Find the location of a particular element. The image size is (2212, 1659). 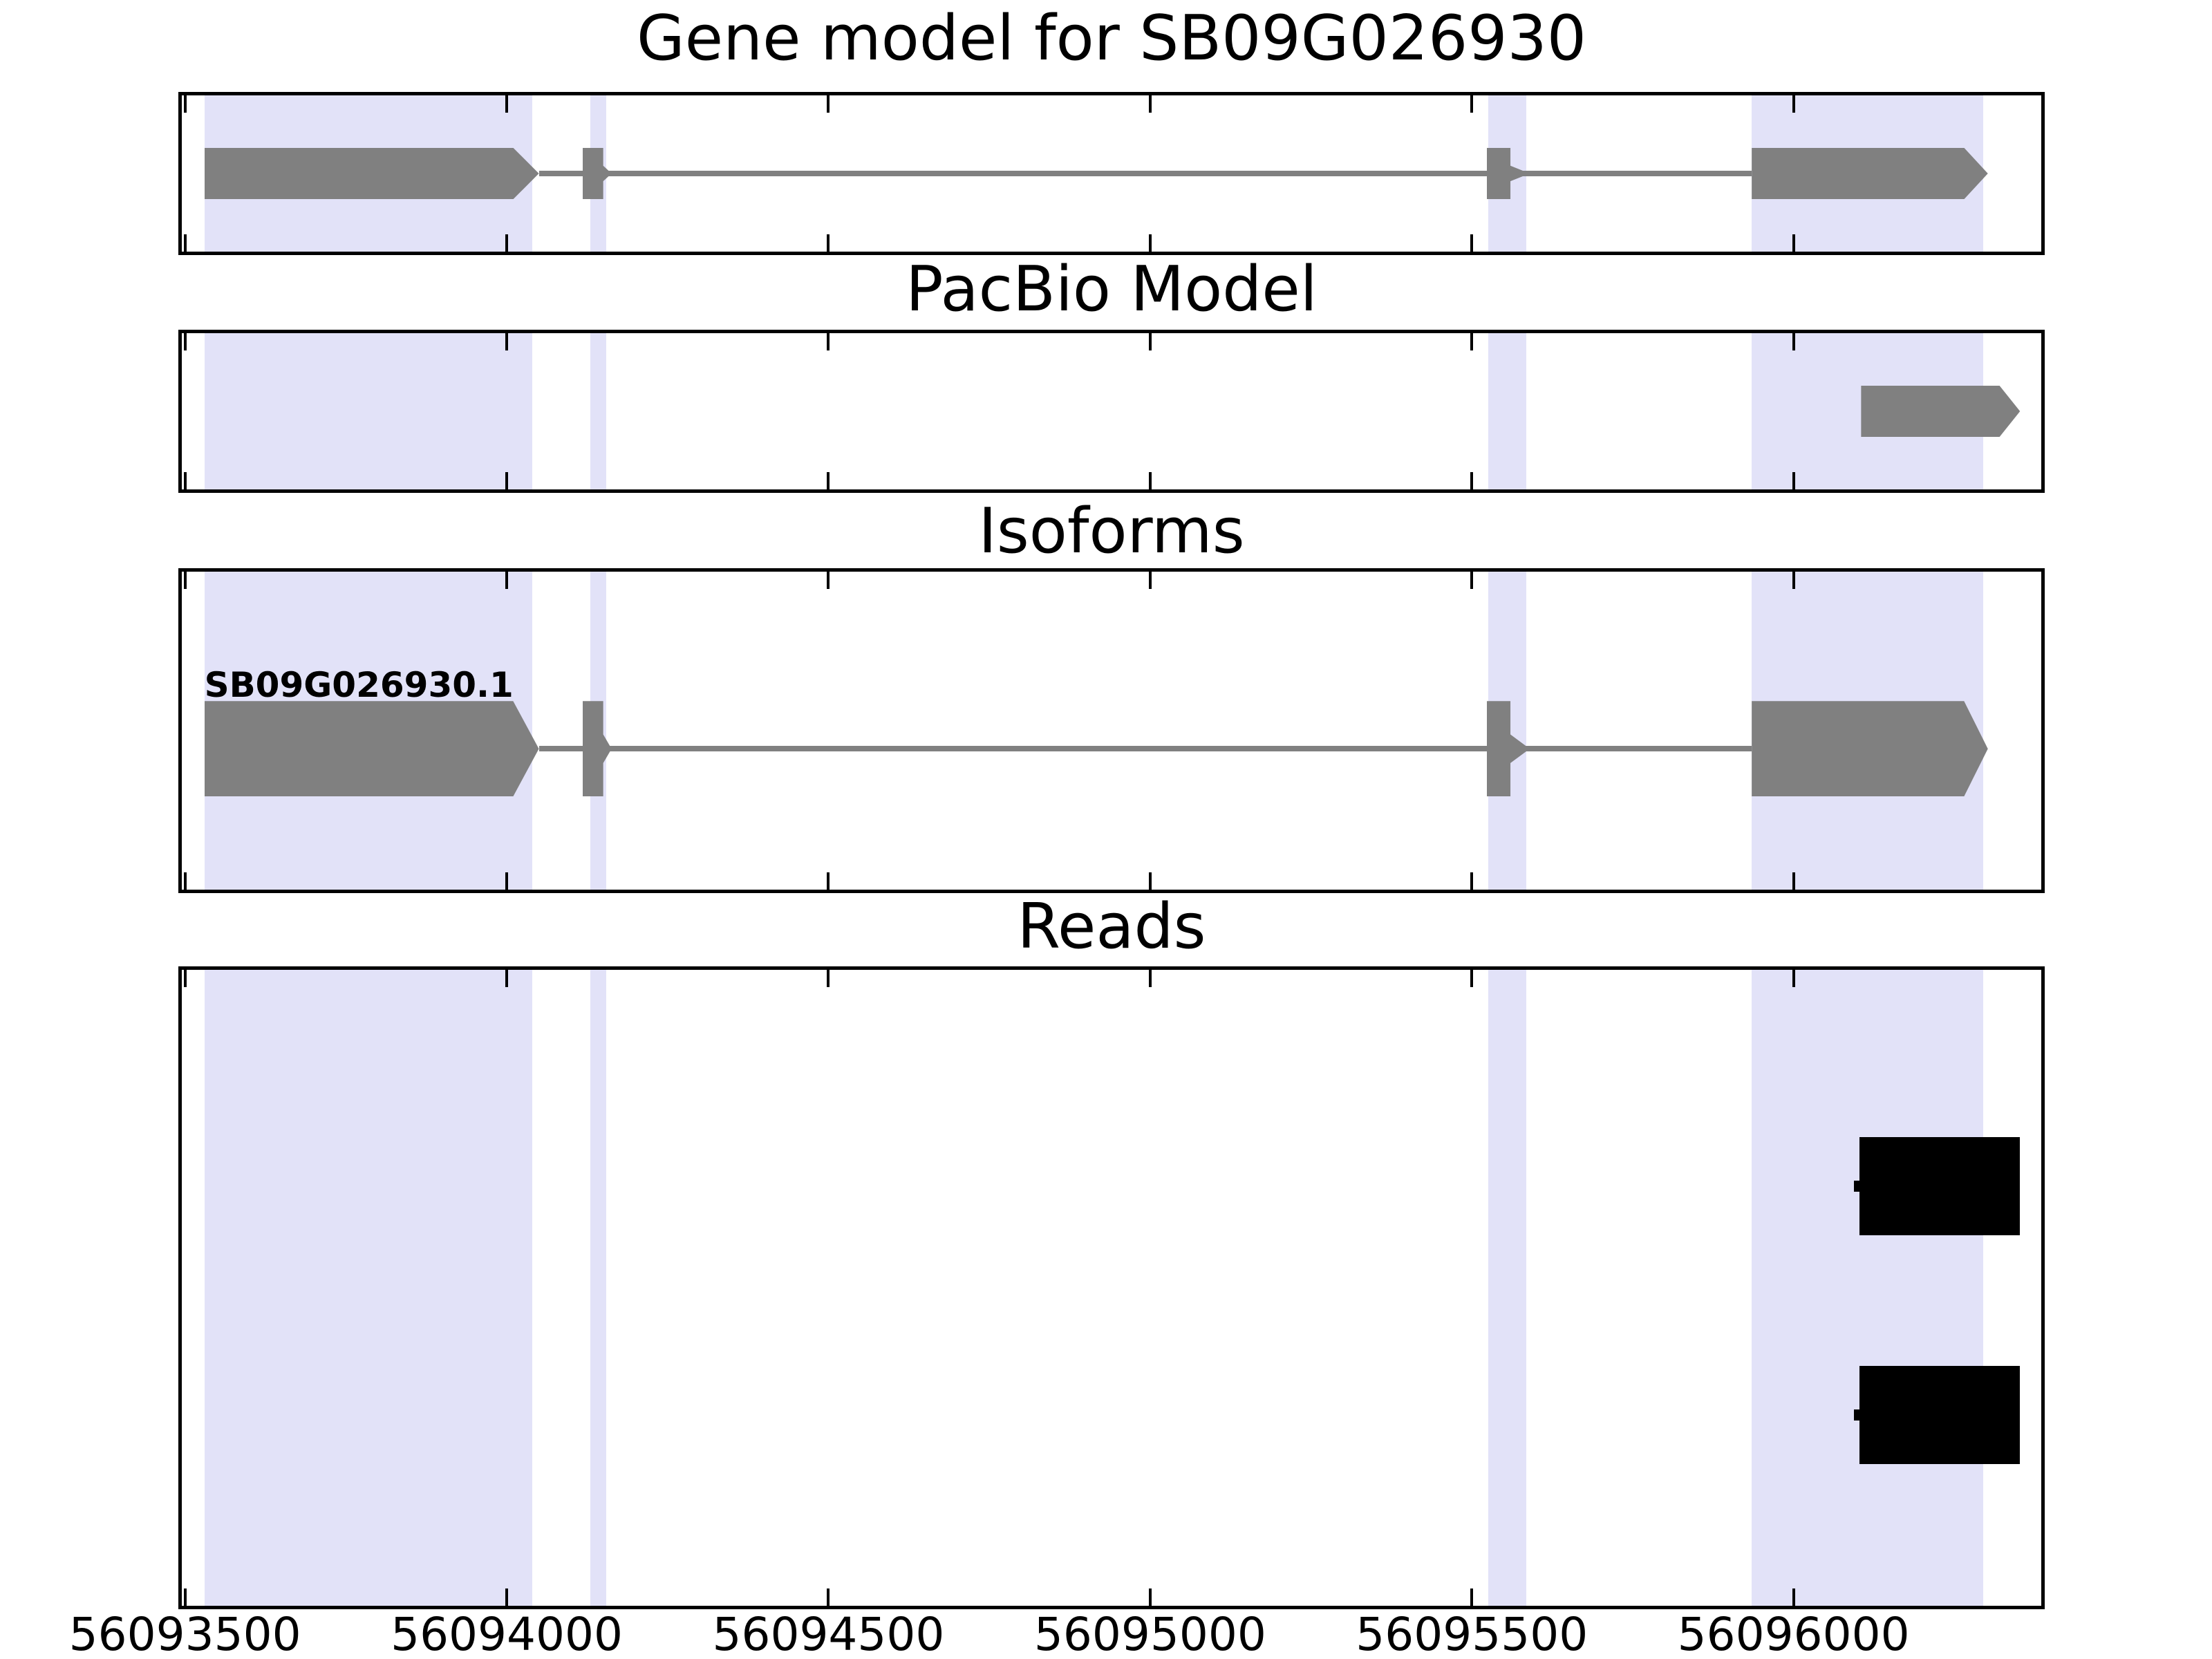

x-tick-label: 56094000 is located at coordinates (508, 1633).